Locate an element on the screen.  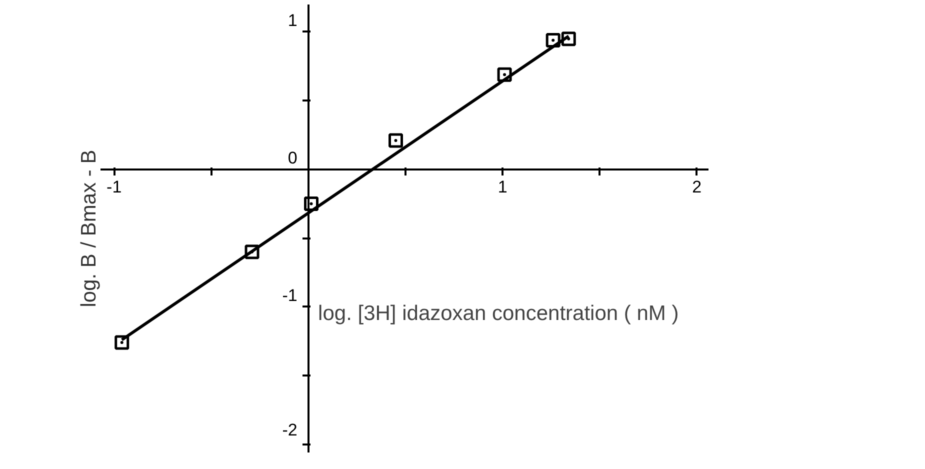
y-tick-label: -2 is located at coordinates (290, 430).